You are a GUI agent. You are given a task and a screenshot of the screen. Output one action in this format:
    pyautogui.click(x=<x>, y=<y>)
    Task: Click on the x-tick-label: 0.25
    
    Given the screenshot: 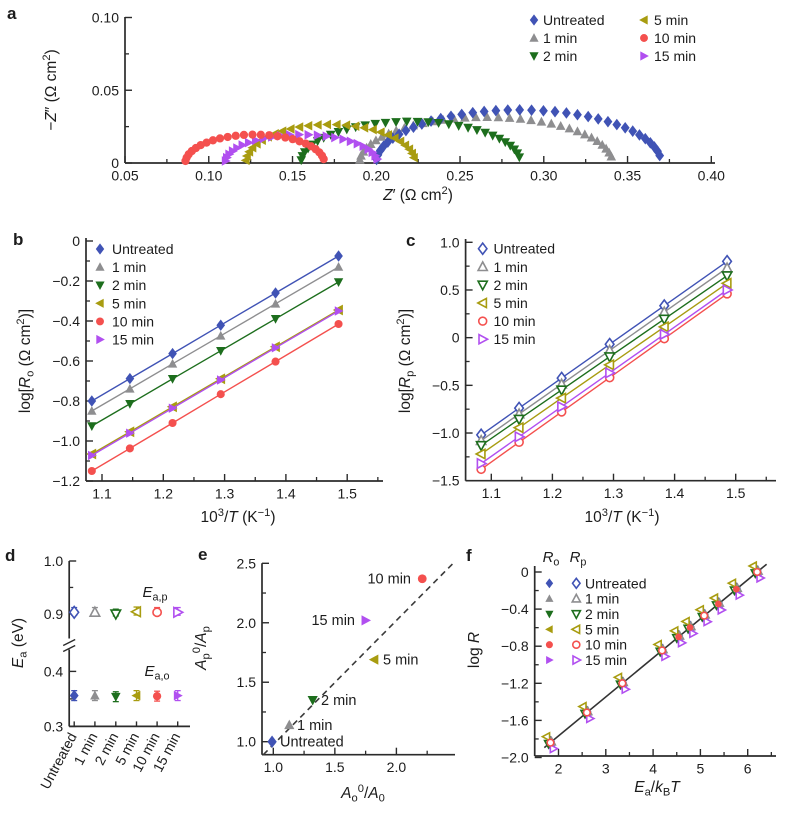 What is the action you would take?
    pyautogui.click(x=459, y=176)
    